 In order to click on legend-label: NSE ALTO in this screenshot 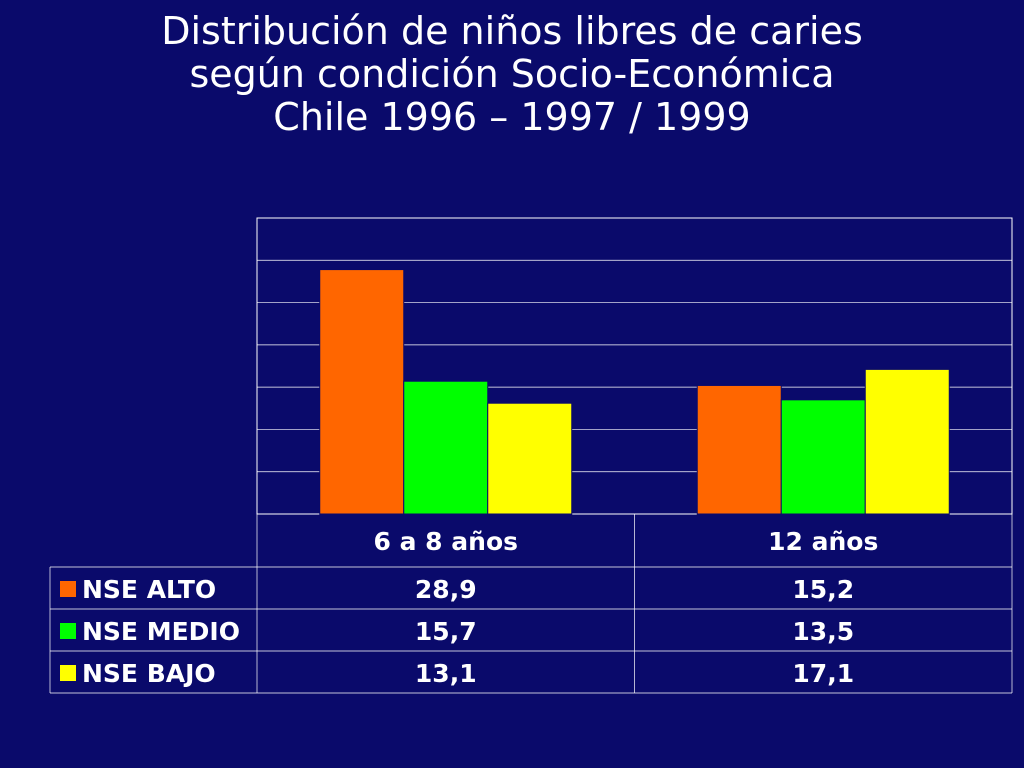, I will do `click(149, 589)`.